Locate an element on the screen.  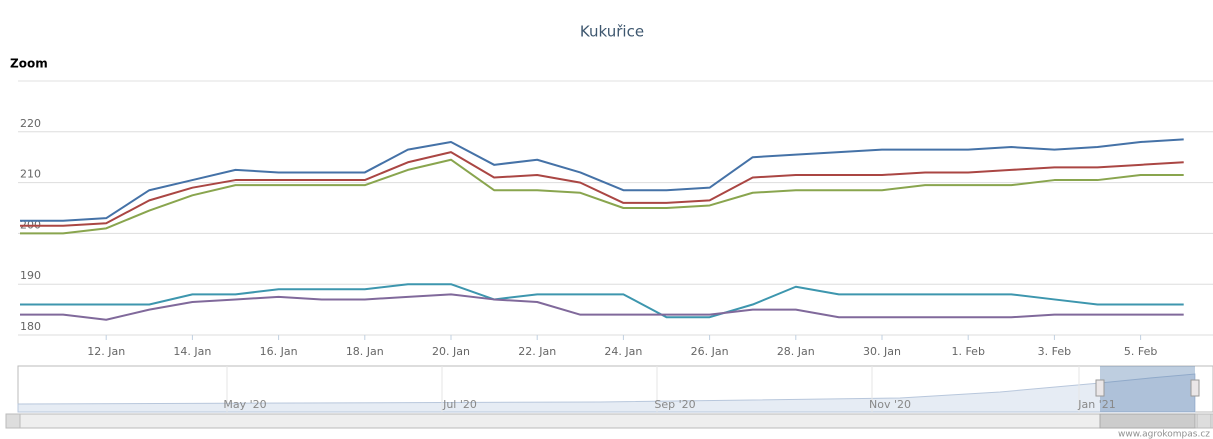
navigator-selection is located at coordinates (1147, 389).